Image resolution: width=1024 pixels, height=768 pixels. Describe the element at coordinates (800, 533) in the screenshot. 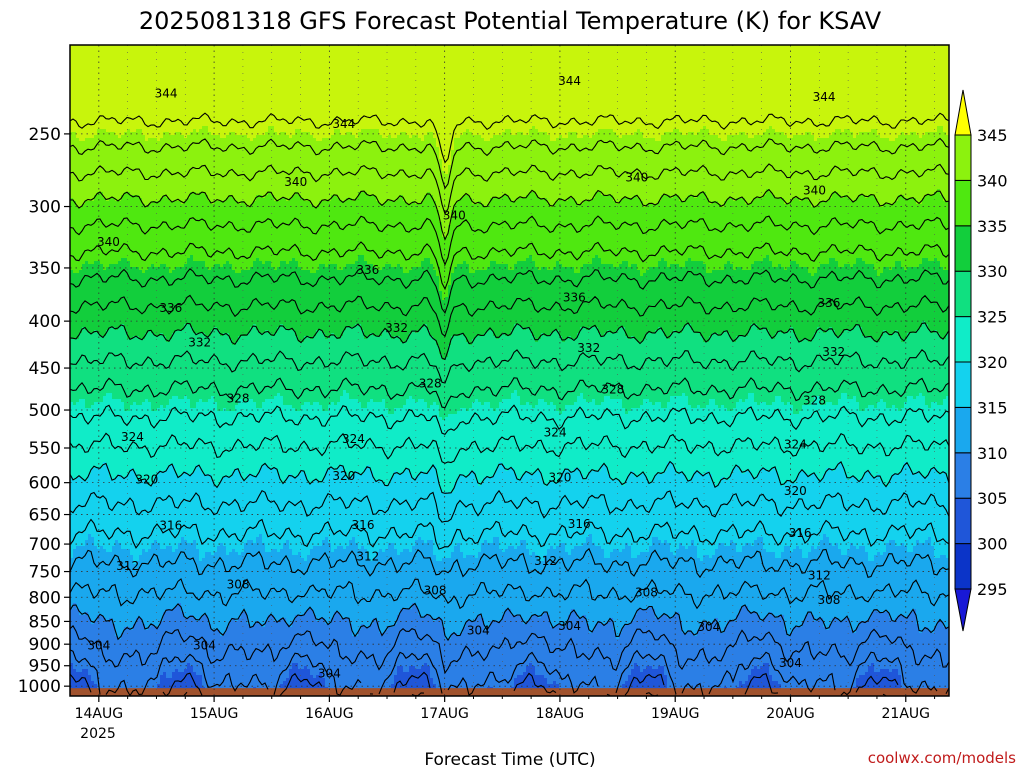

I see `contour-label: 316` at that location.